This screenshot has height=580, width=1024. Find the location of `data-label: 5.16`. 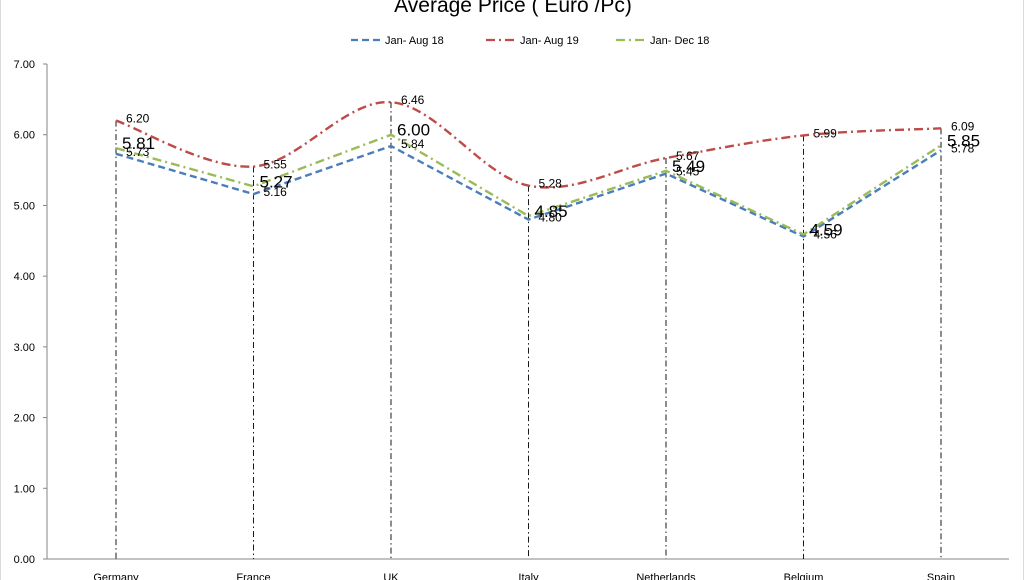

data-label: 5.16 is located at coordinates (276, 192).